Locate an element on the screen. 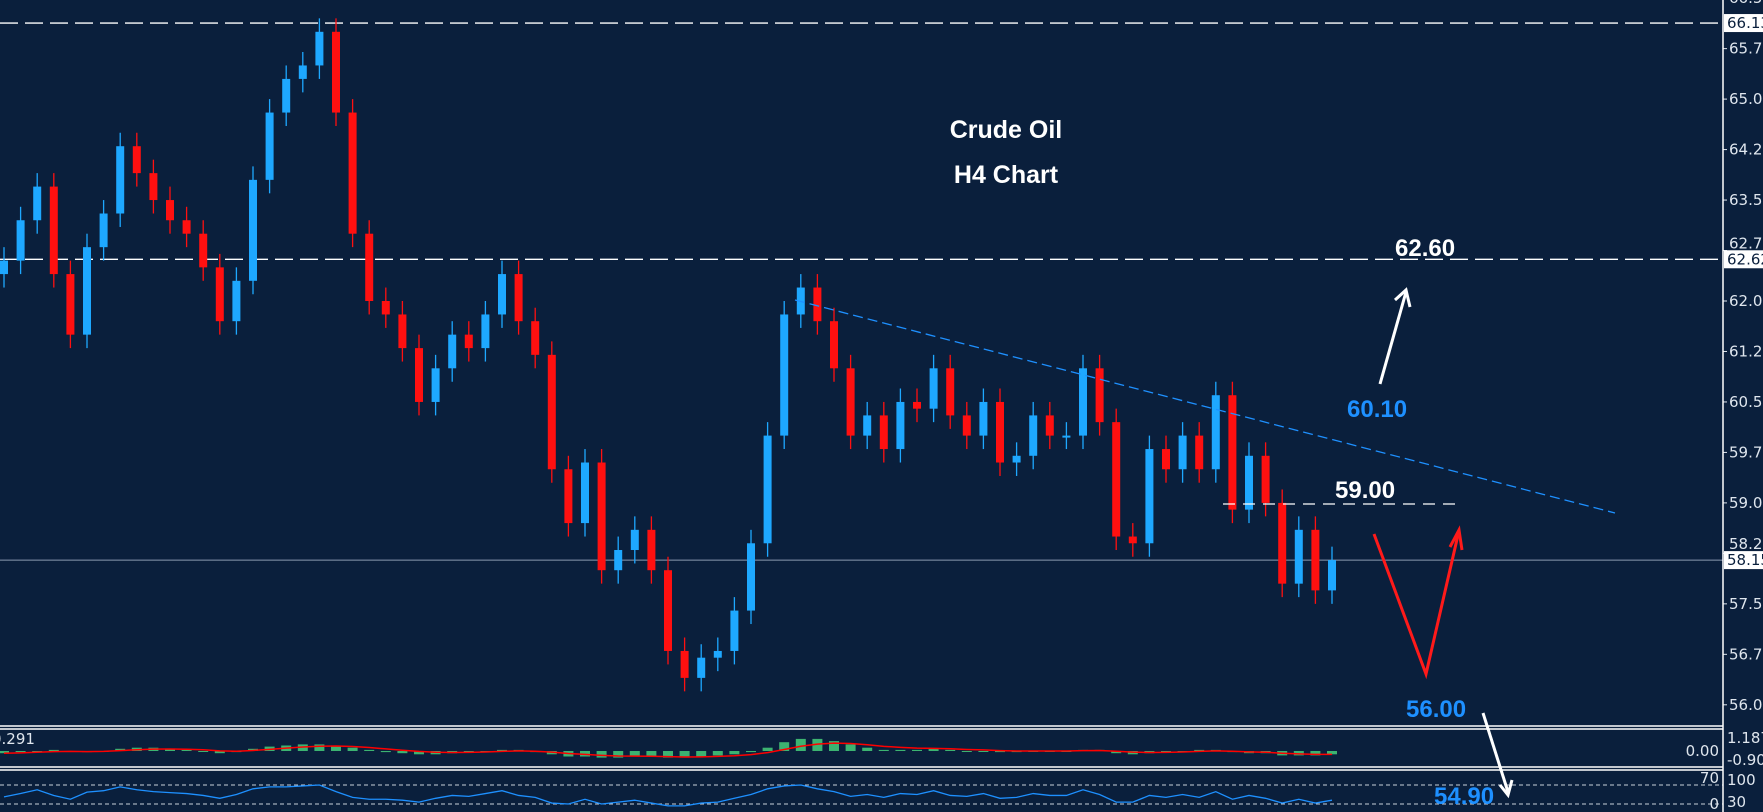 The image size is (1763, 812). y-tick-label: 62.75 is located at coordinates (1746, 243).